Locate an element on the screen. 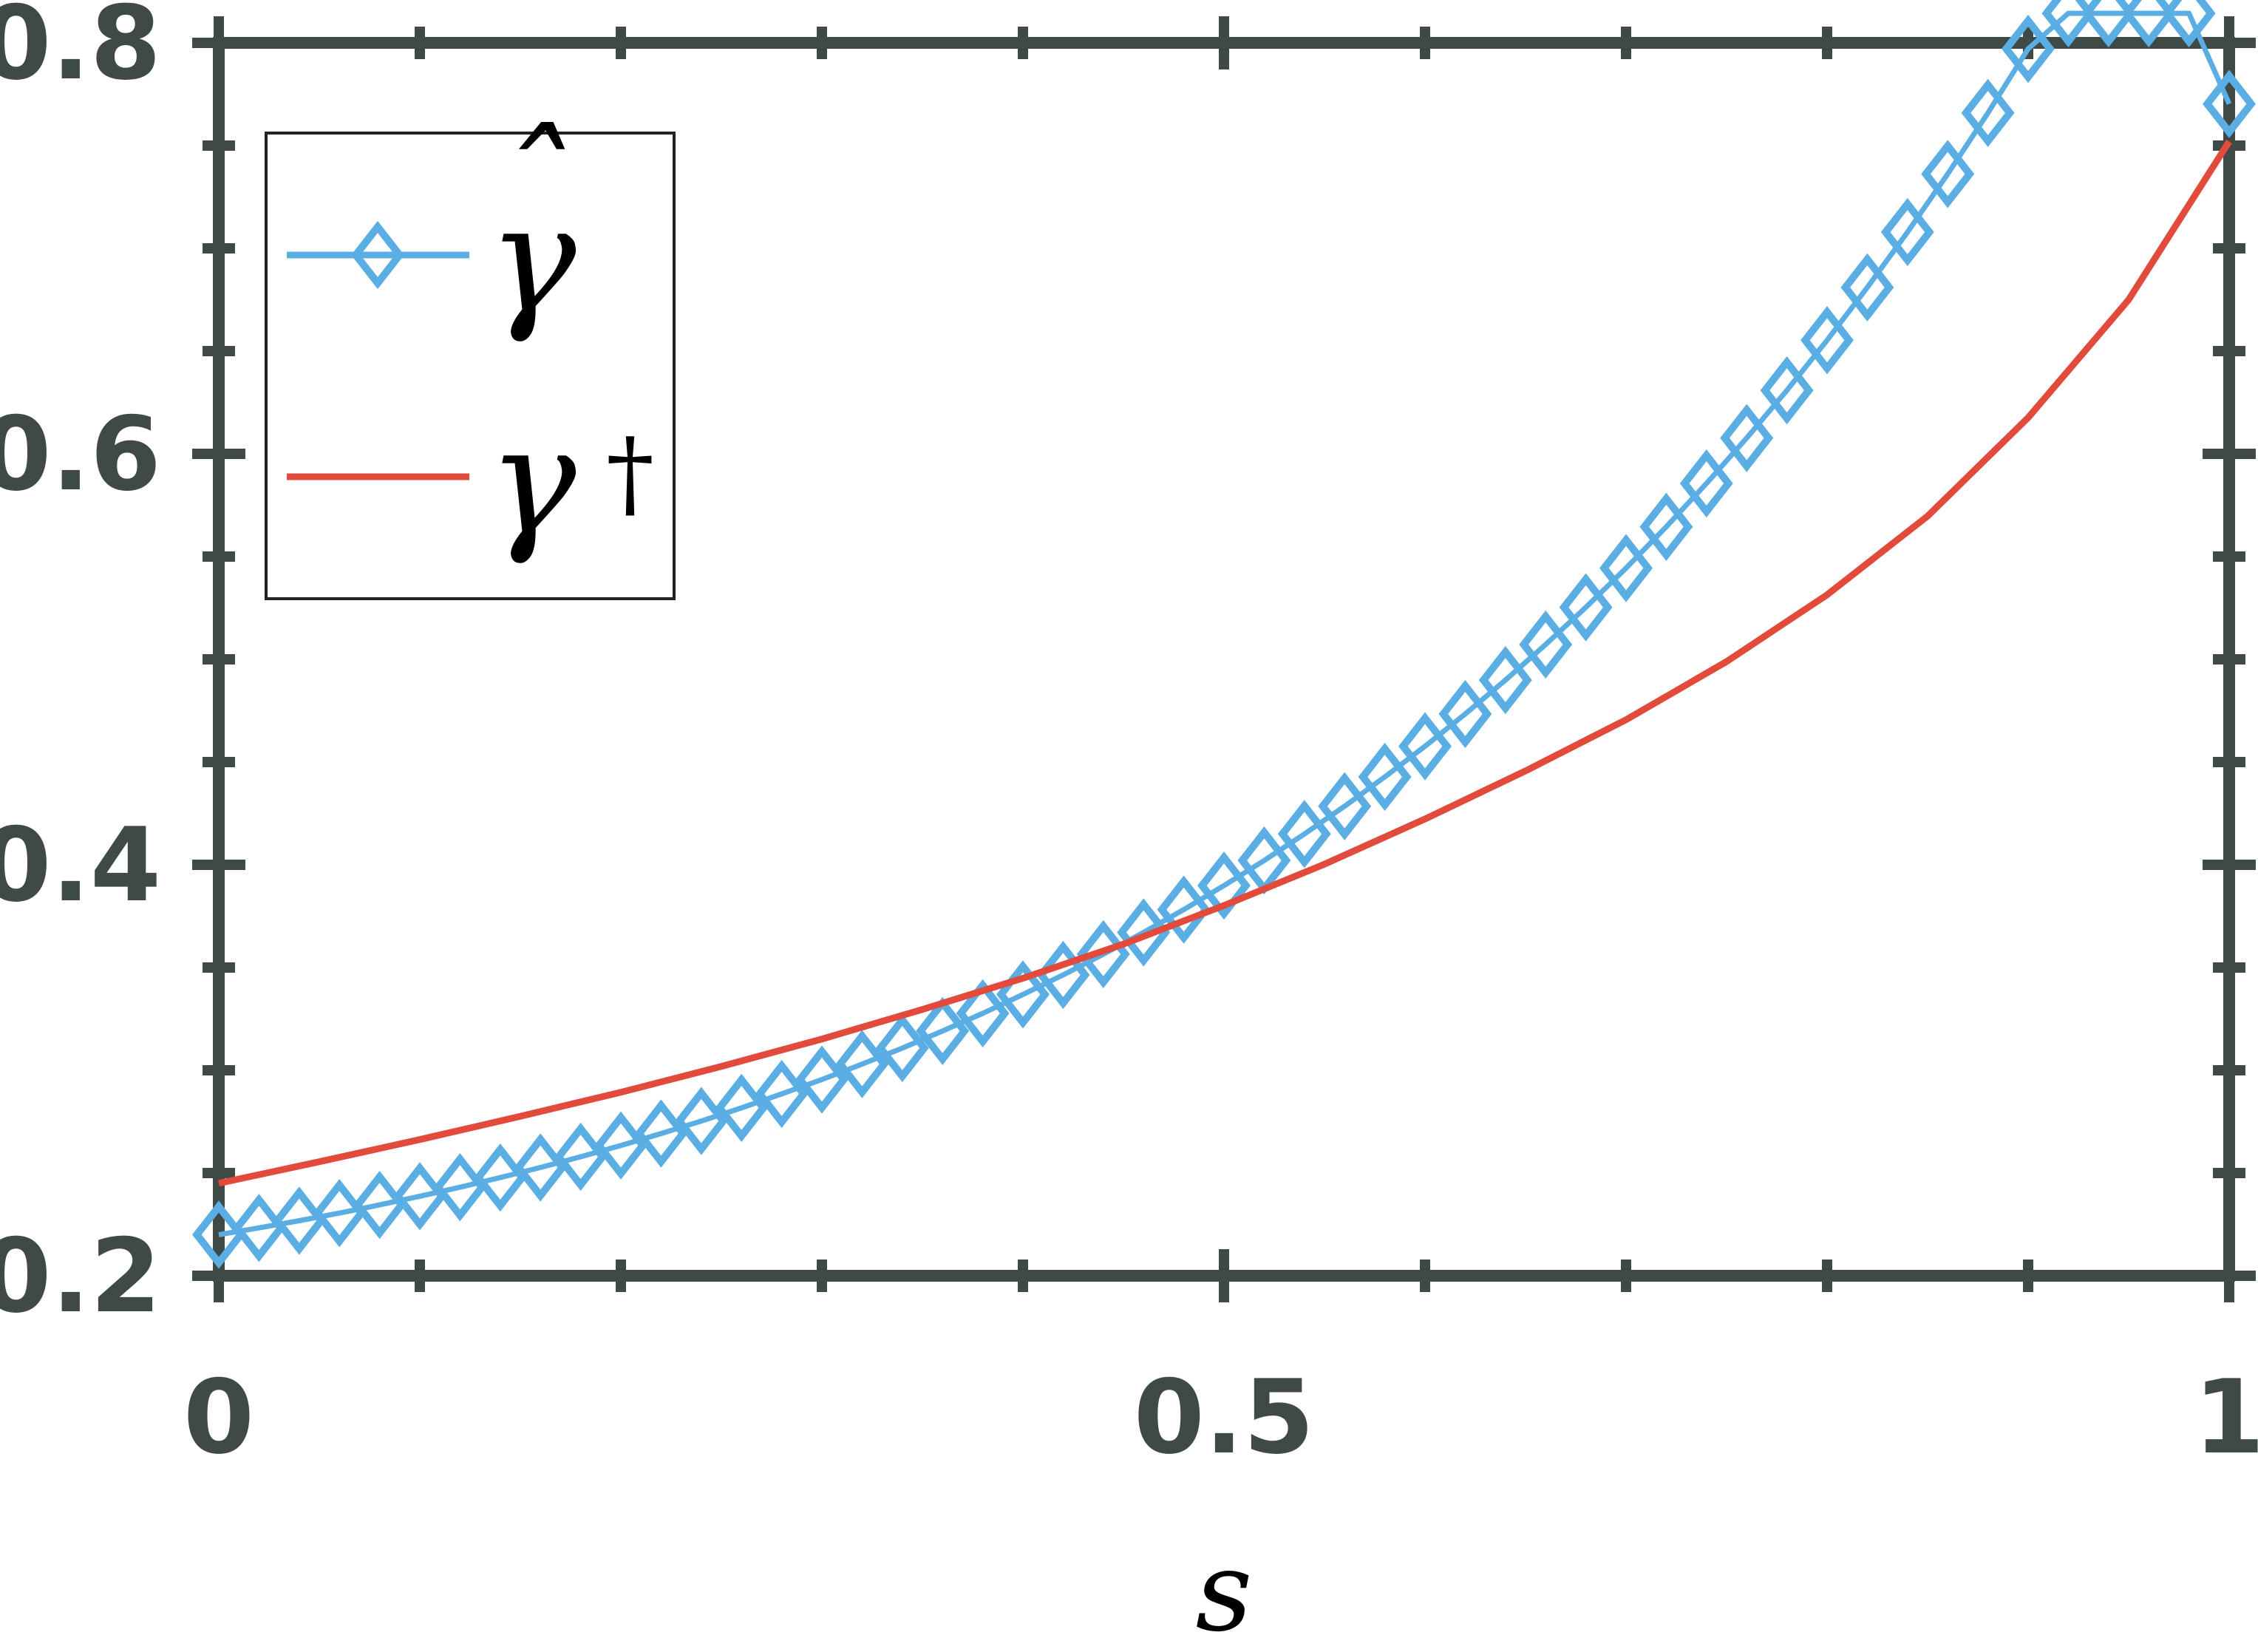 The image size is (2258, 1652). legend-accent: ˆ is located at coordinates (531, 190).